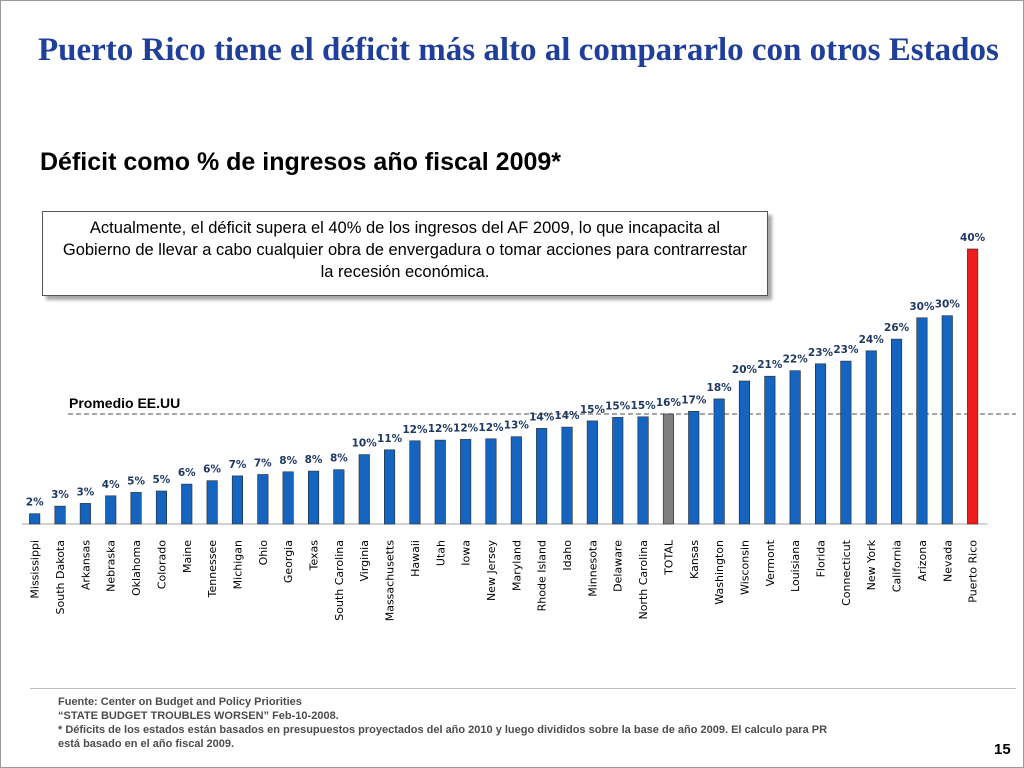 The image size is (1024, 768). What do you see at coordinates (466, 553) in the screenshot?
I see `category-tick-label: Iowa` at bounding box center [466, 553].